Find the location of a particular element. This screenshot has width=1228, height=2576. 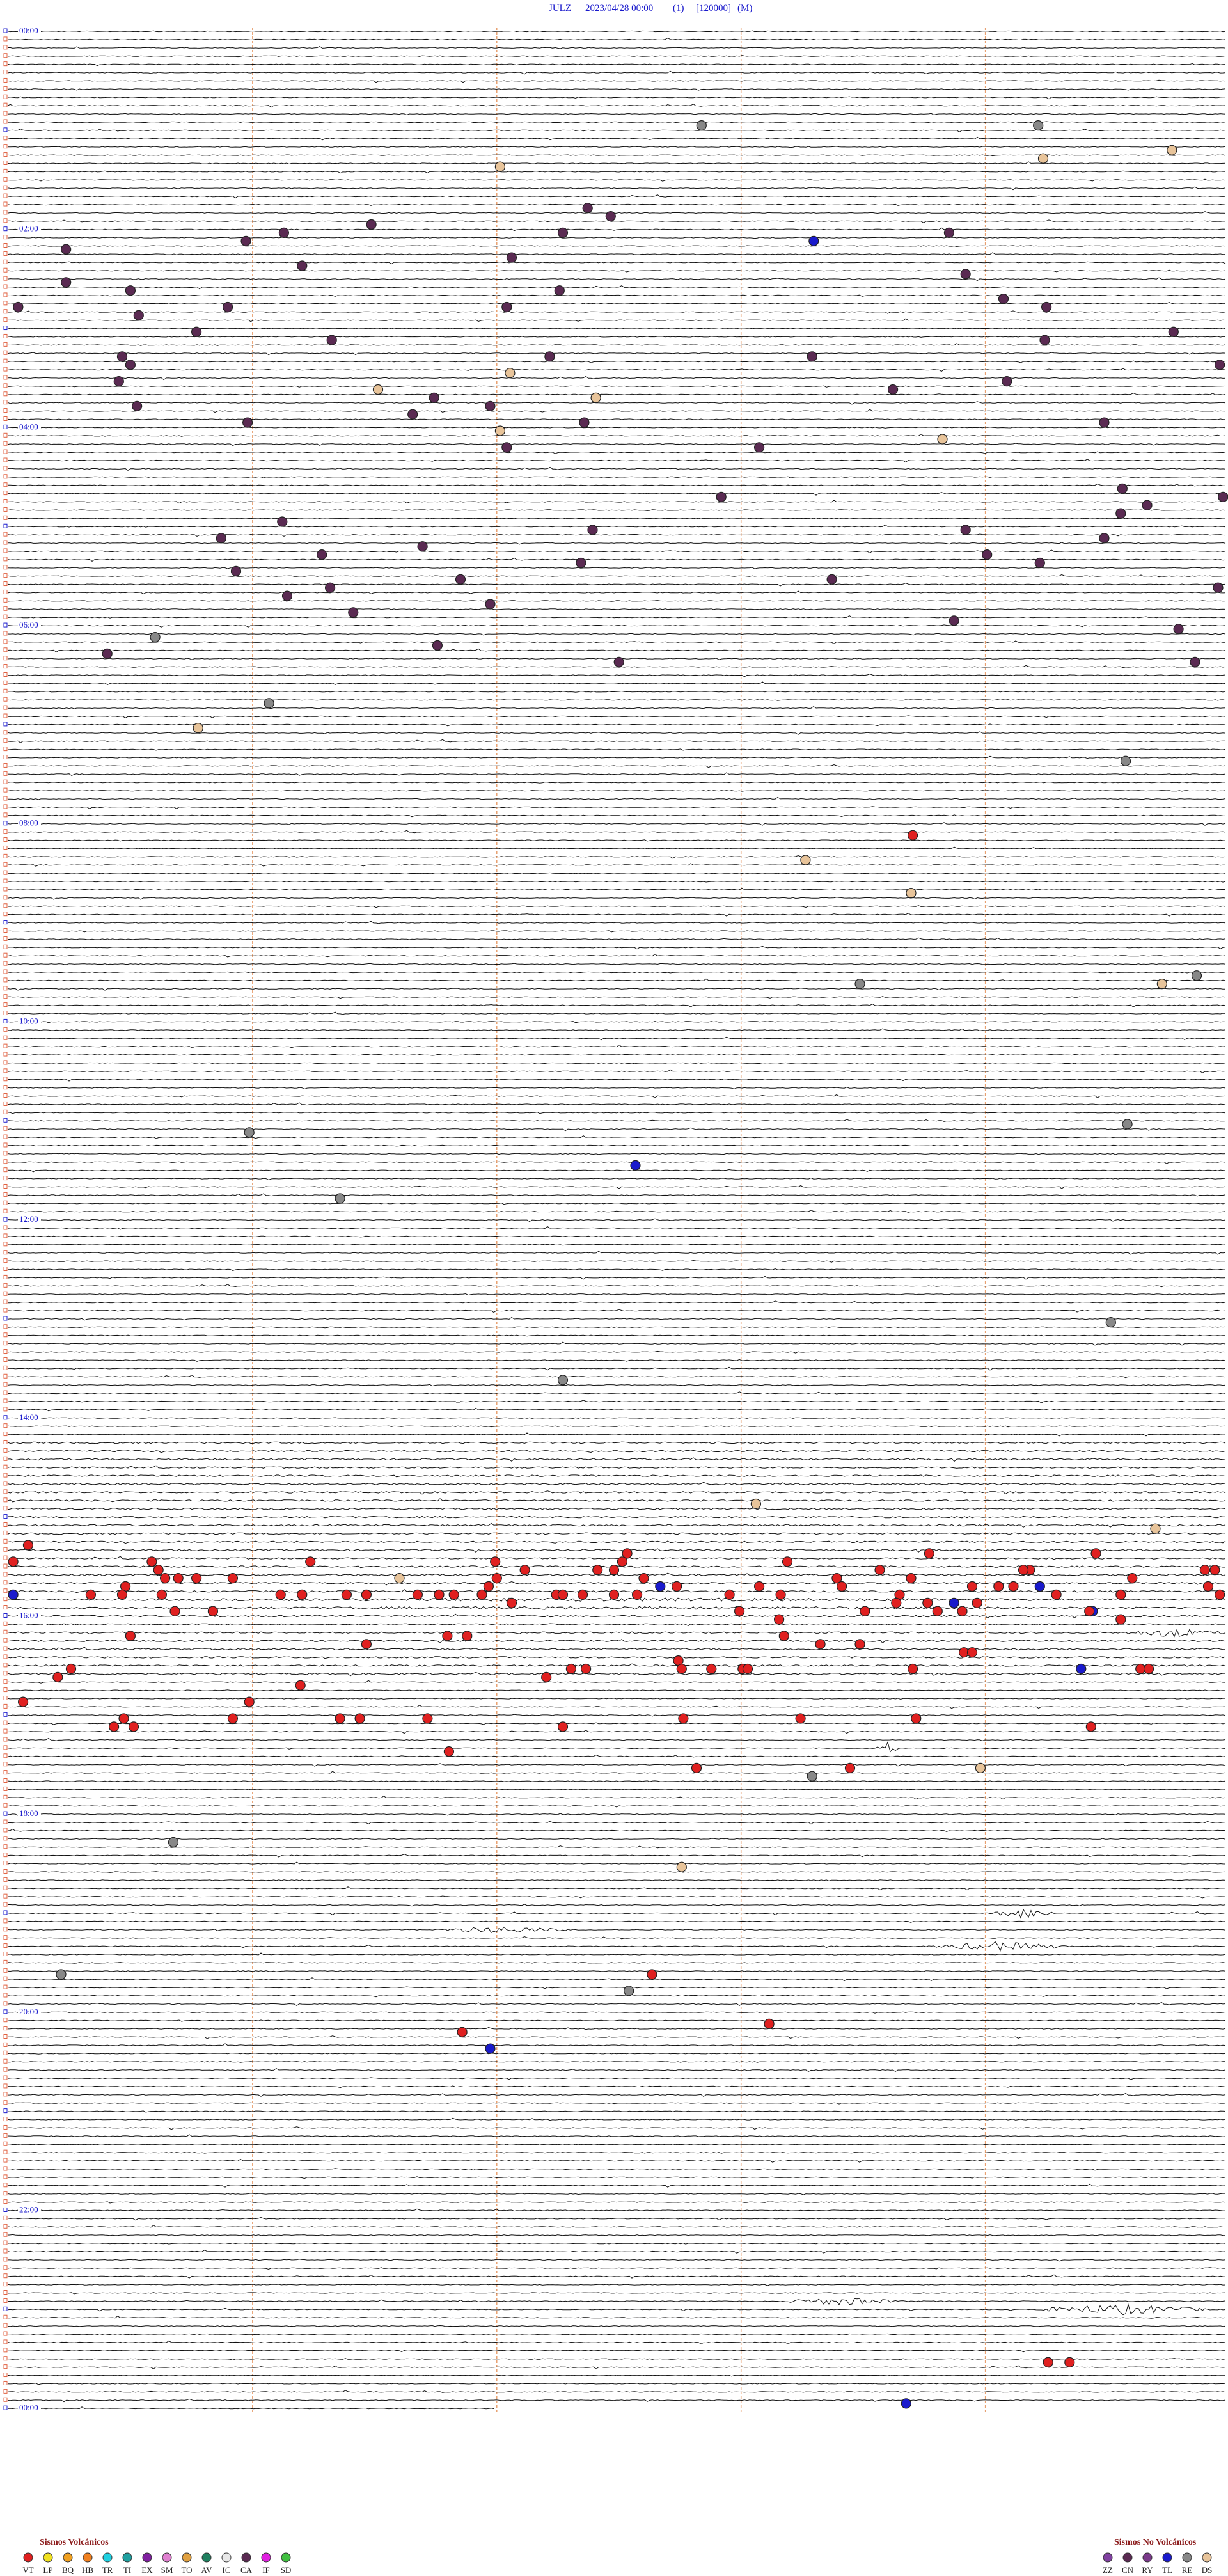

hour-label: 22:00 is located at coordinates (28, 2209).